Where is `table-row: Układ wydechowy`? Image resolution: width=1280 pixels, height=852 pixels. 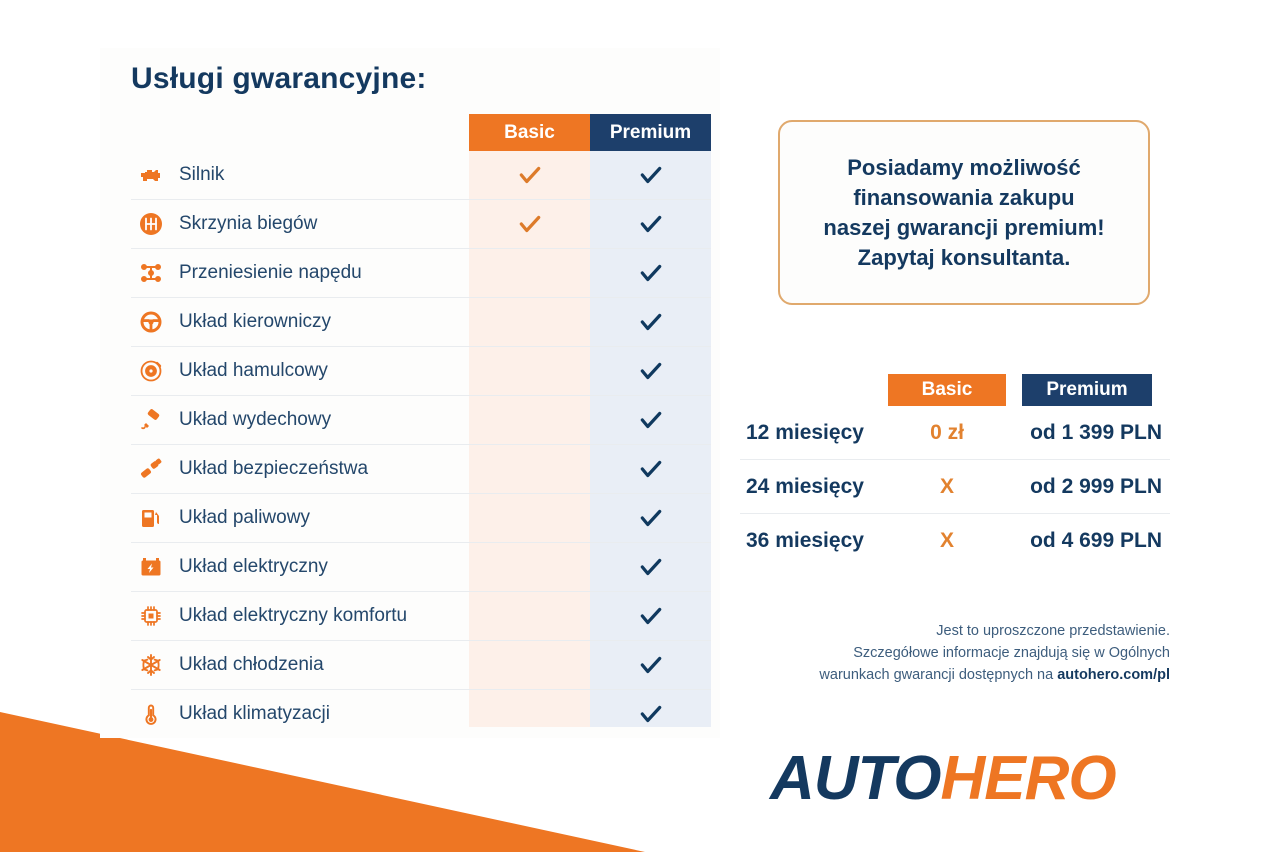
table-row: Układ wydechowy is located at coordinates (421, 420).